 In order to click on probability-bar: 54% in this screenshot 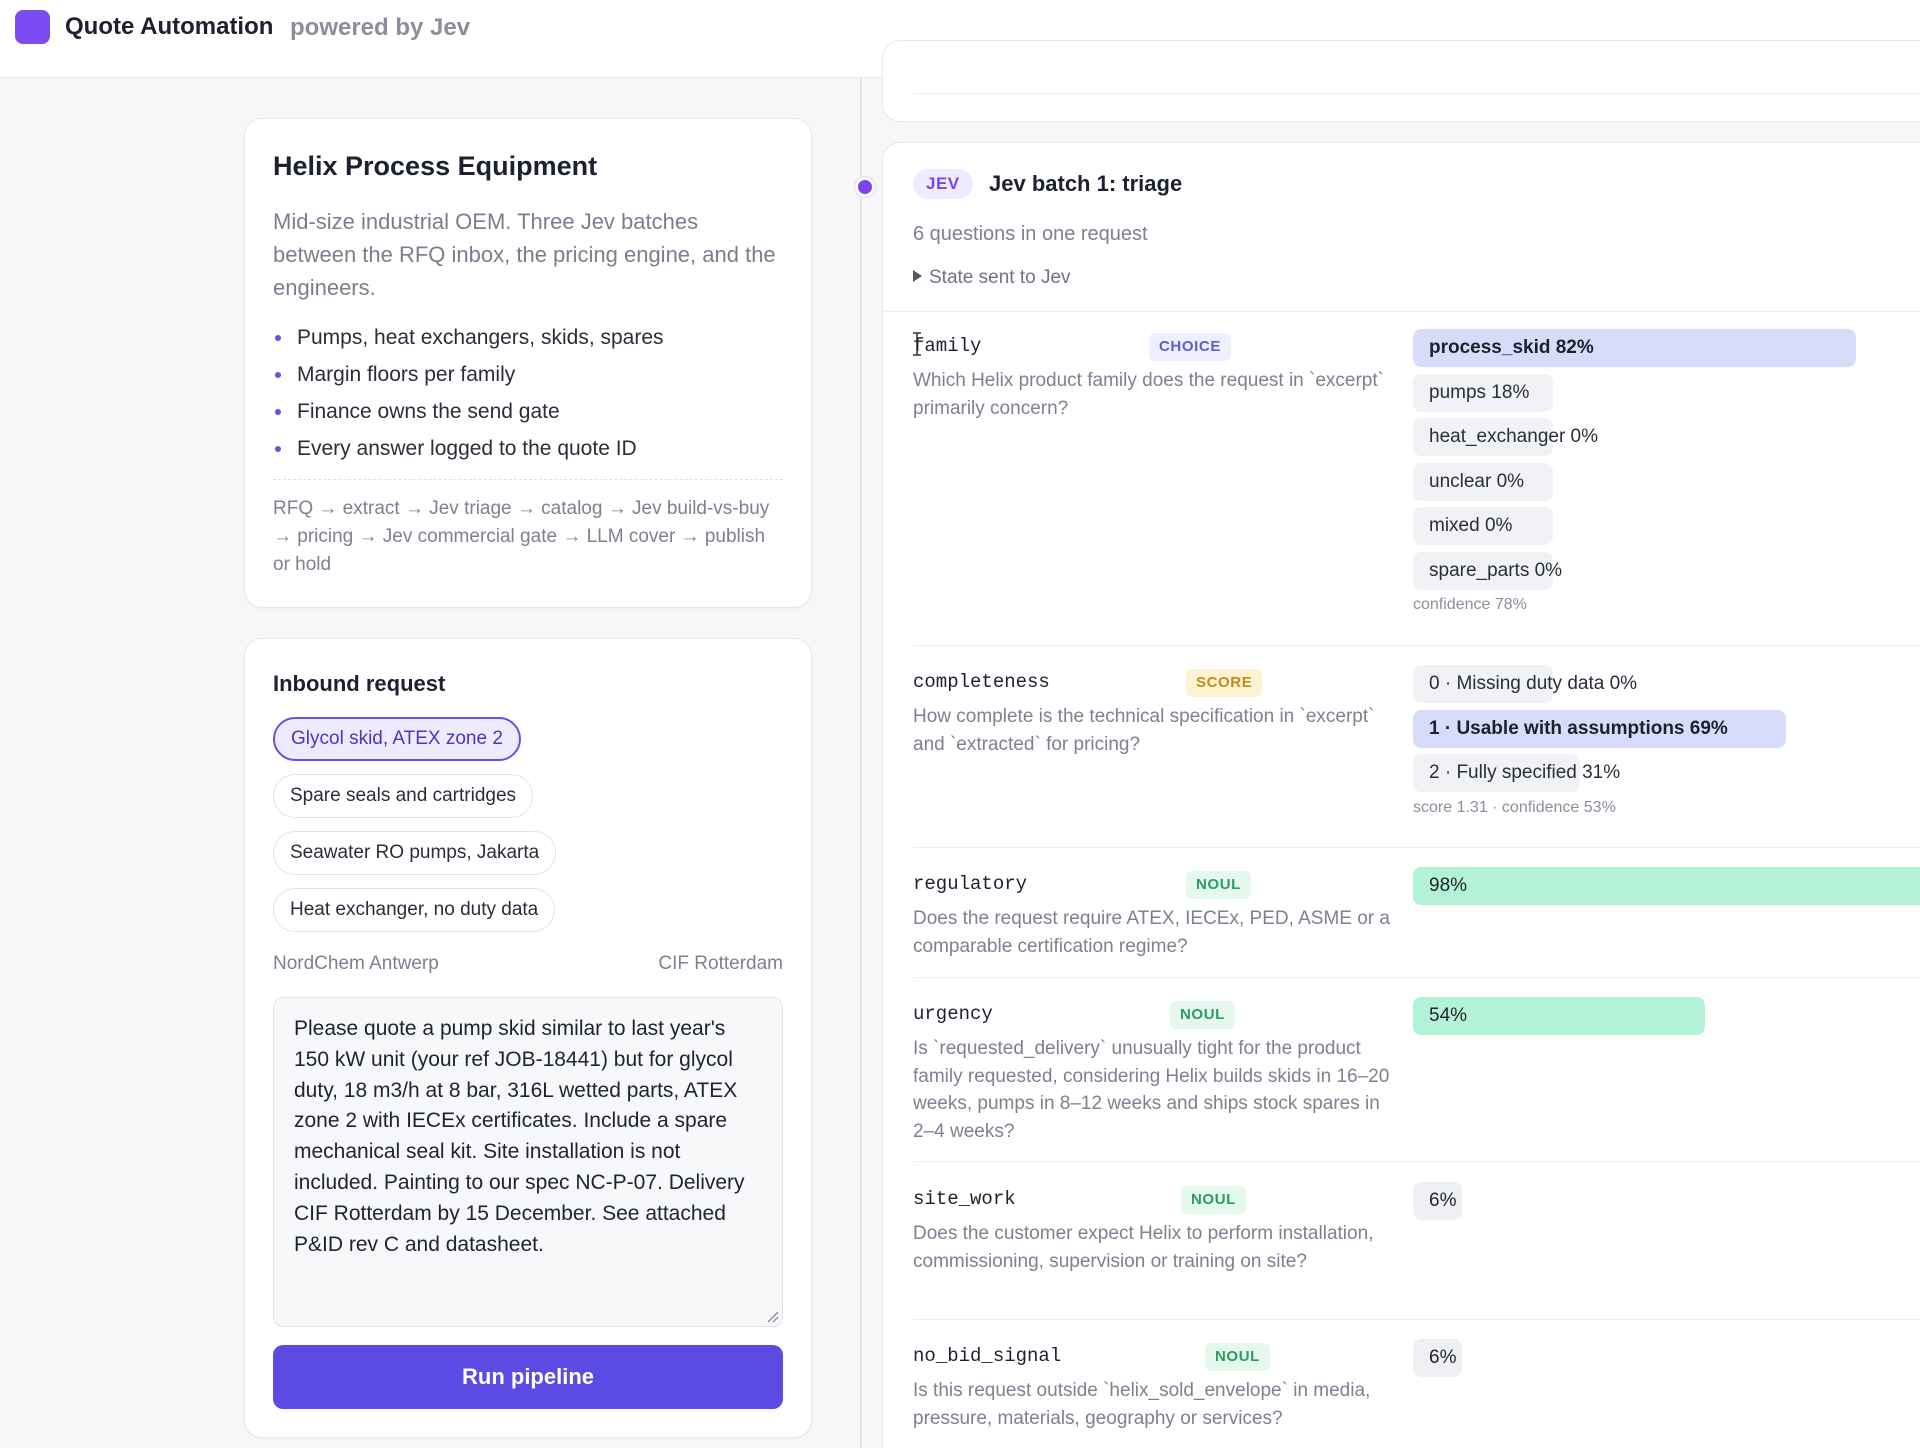, I will do `click(1666, 1016)`.